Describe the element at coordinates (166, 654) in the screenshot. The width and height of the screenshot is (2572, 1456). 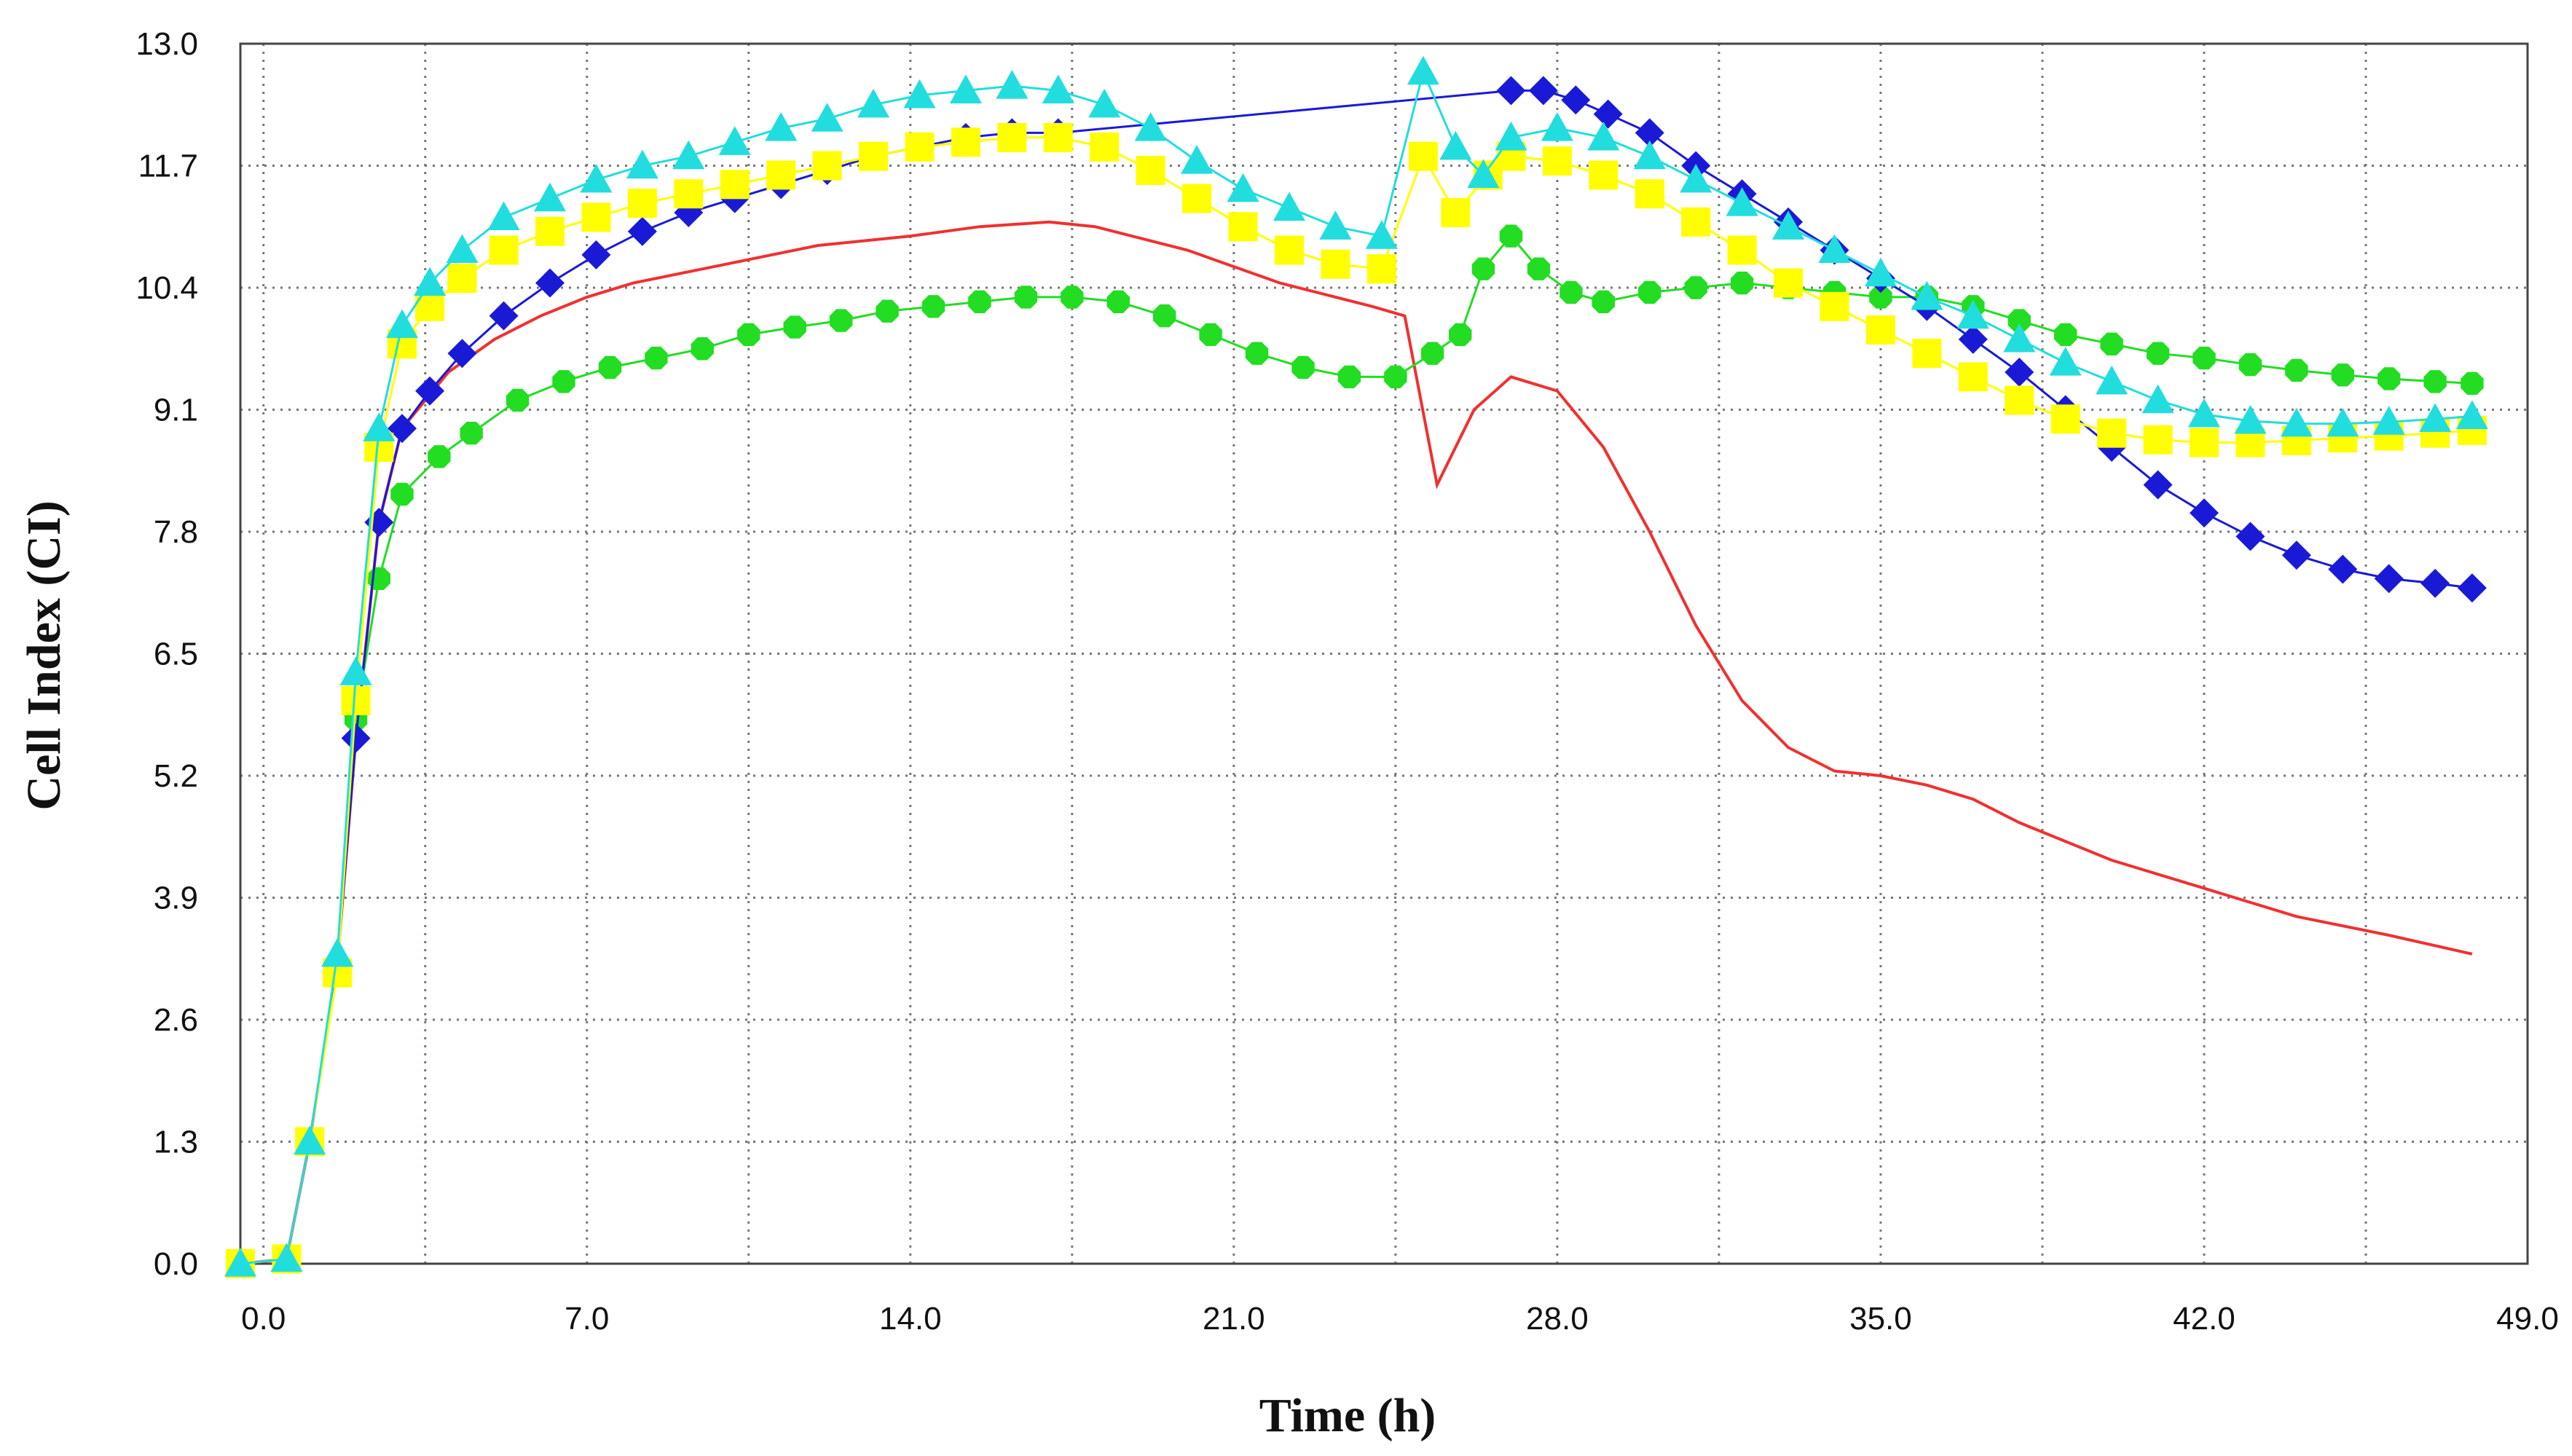
I see `y-axis-ticks: 0.0 1.3 2.6 3.9 5.2 6.5 7.8 9.1 10.4 11.7 13.0` at that location.